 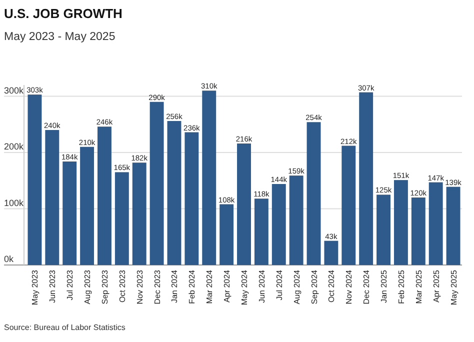 What do you see at coordinates (419, 286) in the screenshot?
I see `x-tick-label: Mar 2025` at bounding box center [419, 286].